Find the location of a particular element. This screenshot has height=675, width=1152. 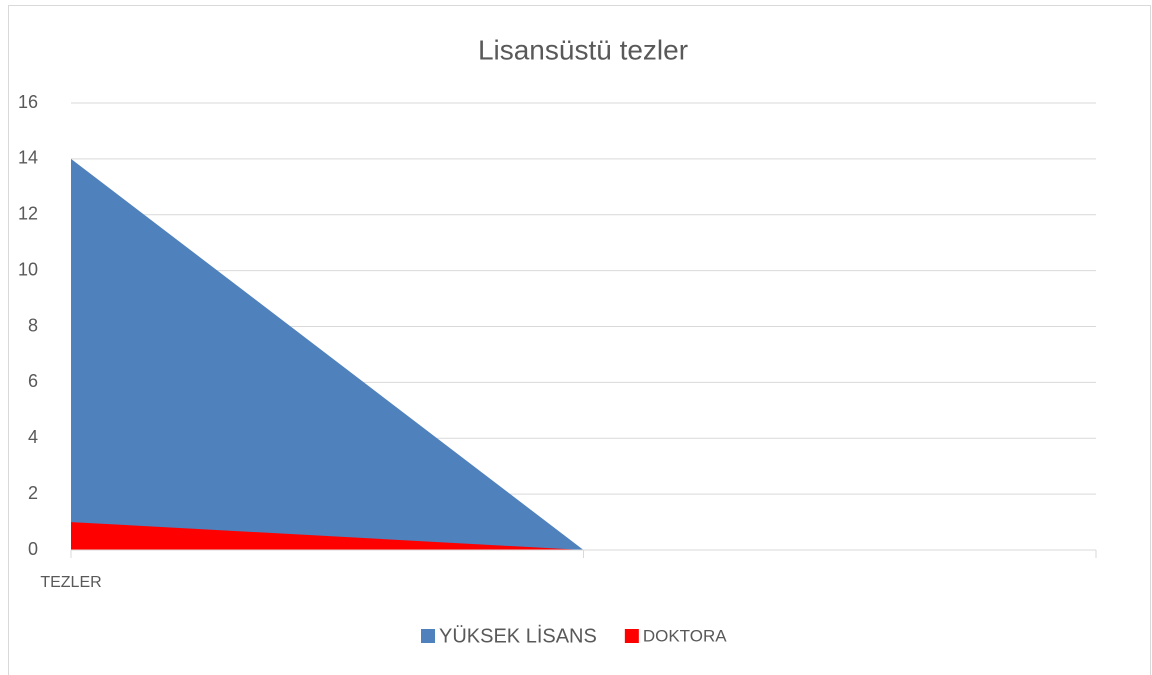

y-tick-label: 10 is located at coordinates (28, 269).